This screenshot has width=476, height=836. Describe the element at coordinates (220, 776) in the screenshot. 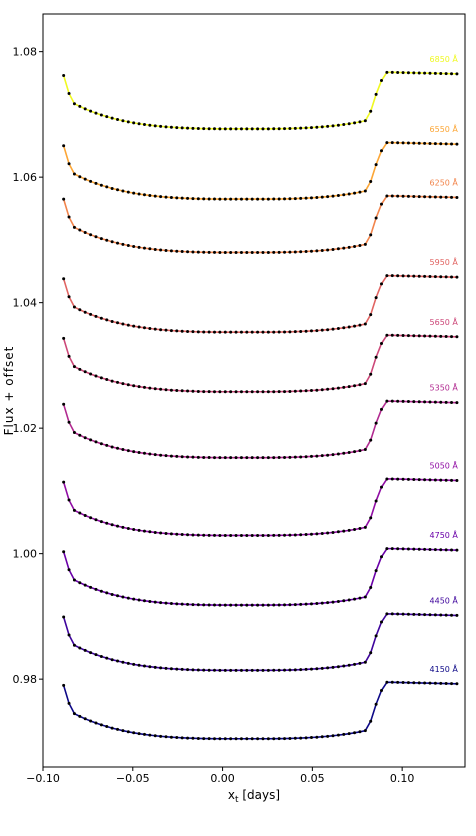

I see `x-axis: −0.10 −0.05 0.00 0.05 0.10` at that location.